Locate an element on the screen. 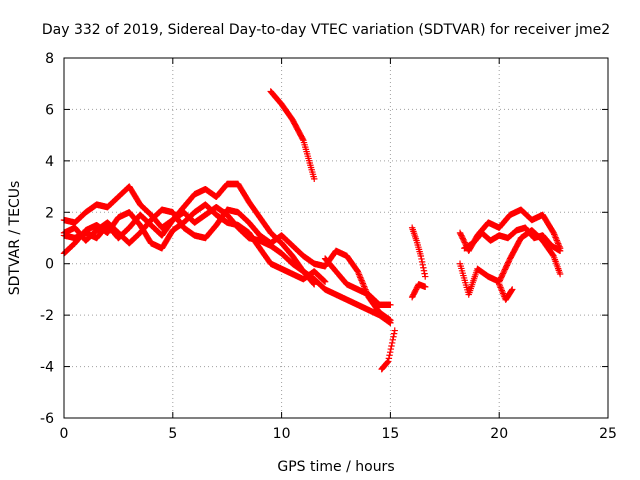 This screenshot has width=640, height=480. x-tick-label: 10 is located at coordinates (282, 434).